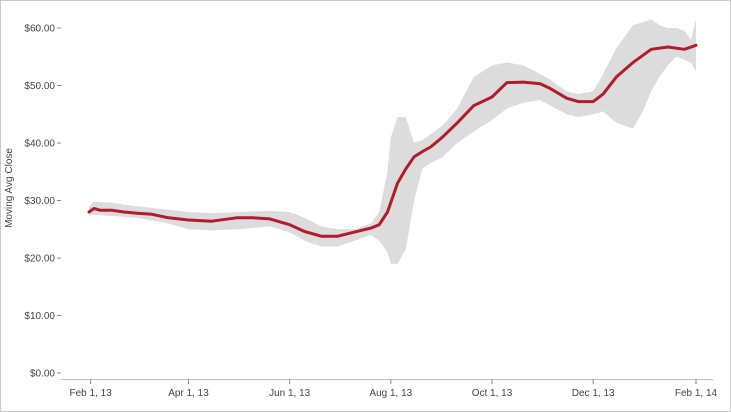 This screenshot has width=731, height=412. What do you see at coordinates (9, 188) in the screenshot?
I see `y-axis-title: Moving Avg Close` at bounding box center [9, 188].